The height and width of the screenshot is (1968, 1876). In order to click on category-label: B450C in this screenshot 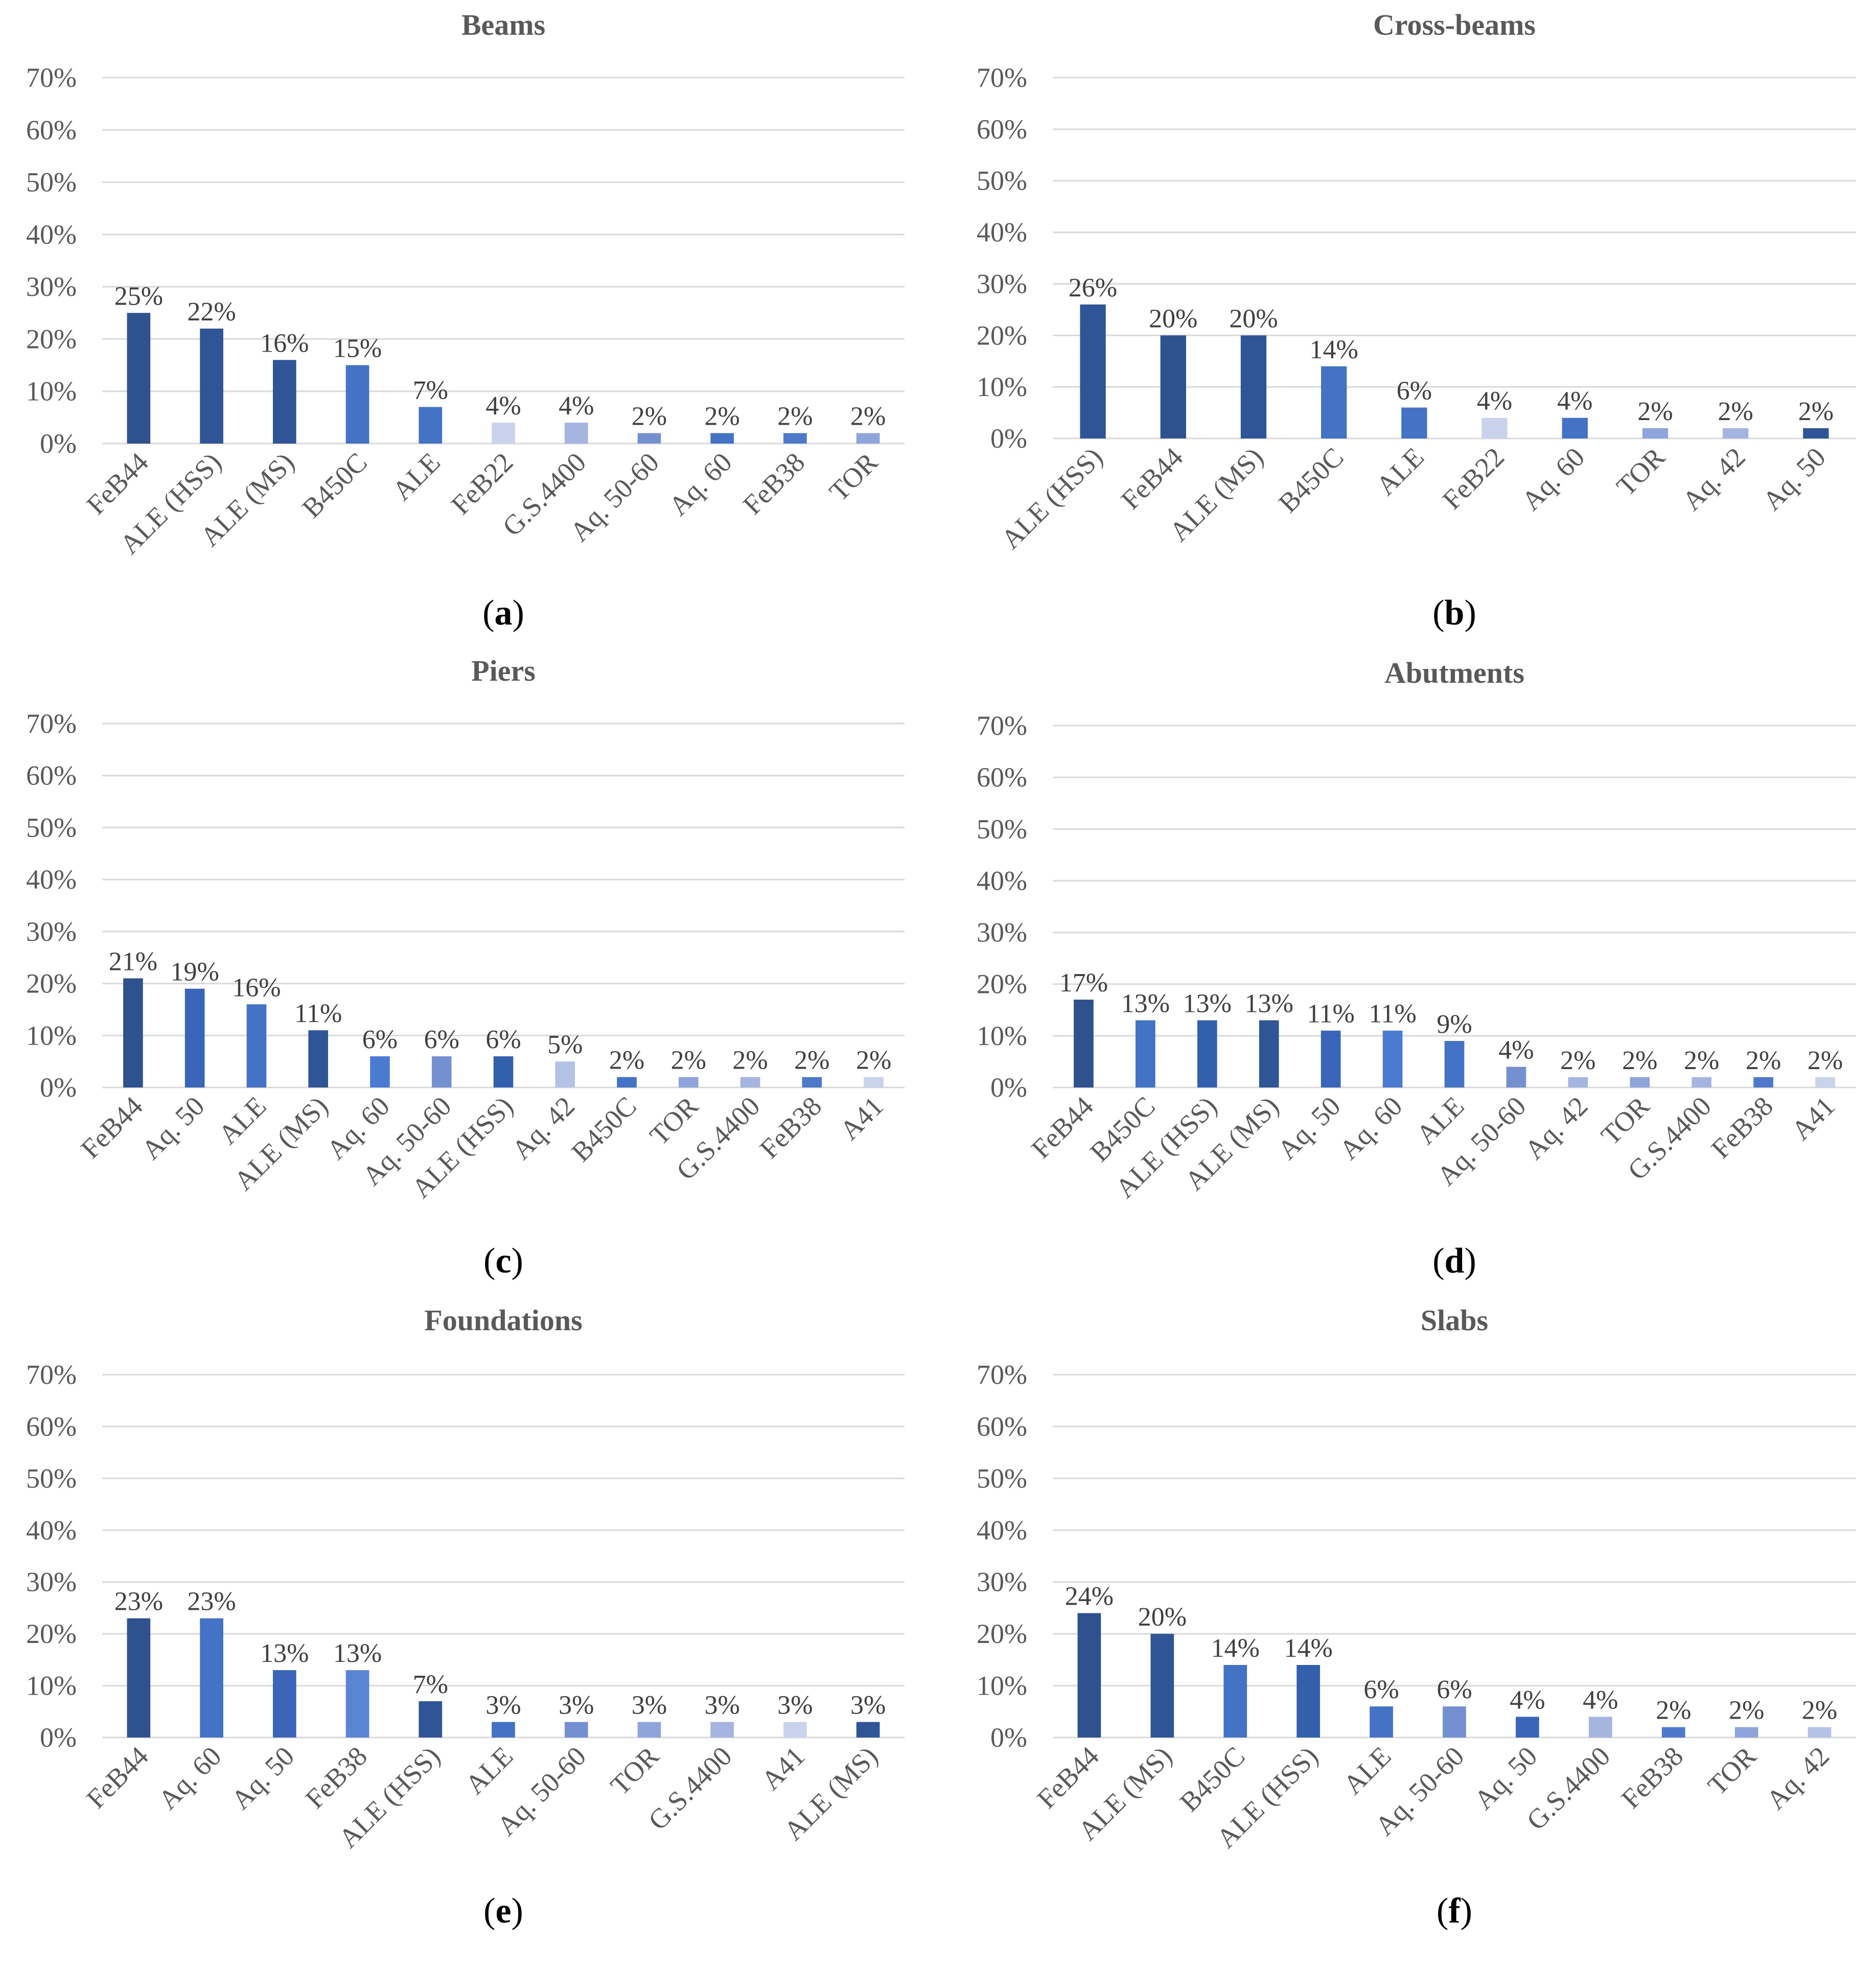, I will do `click(603, 1129)`.